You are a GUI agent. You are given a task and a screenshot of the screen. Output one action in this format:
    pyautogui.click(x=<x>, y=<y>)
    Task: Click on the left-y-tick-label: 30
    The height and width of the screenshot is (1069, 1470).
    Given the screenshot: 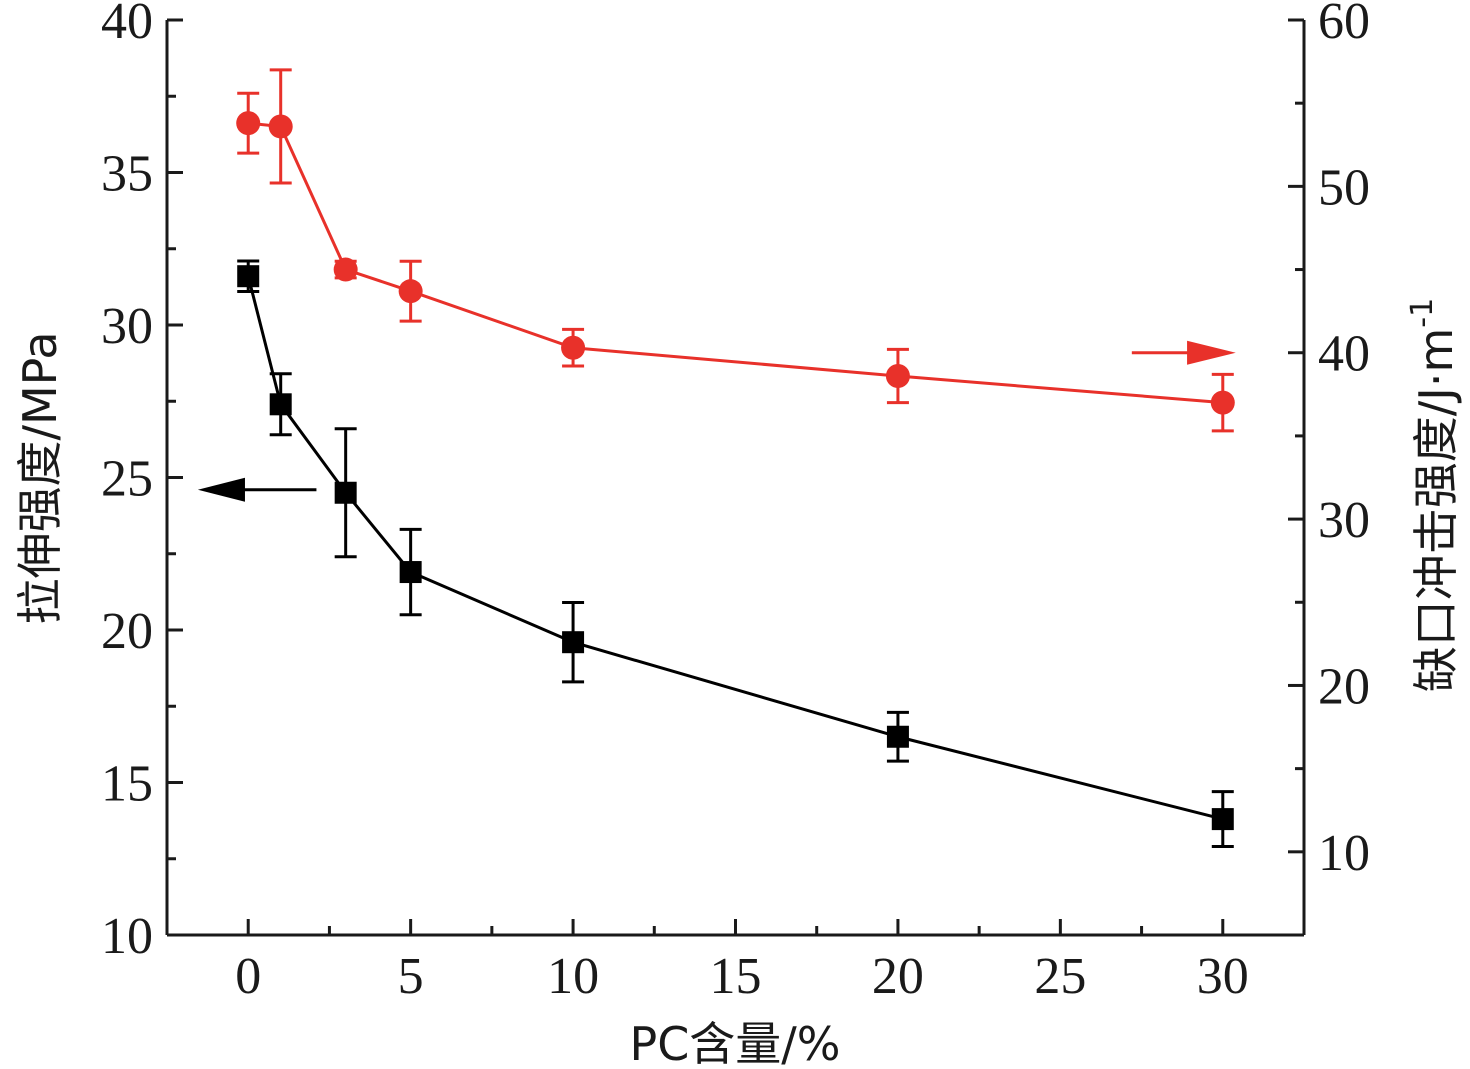 What is the action you would take?
    pyautogui.click(x=127, y=326)
    